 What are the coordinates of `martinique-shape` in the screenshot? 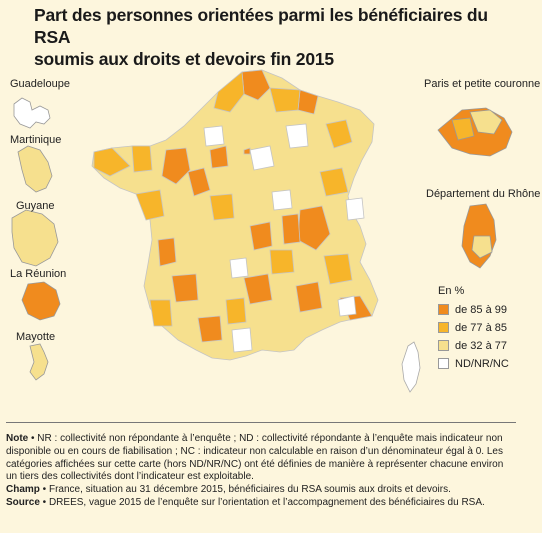 It's located at (35, 169).